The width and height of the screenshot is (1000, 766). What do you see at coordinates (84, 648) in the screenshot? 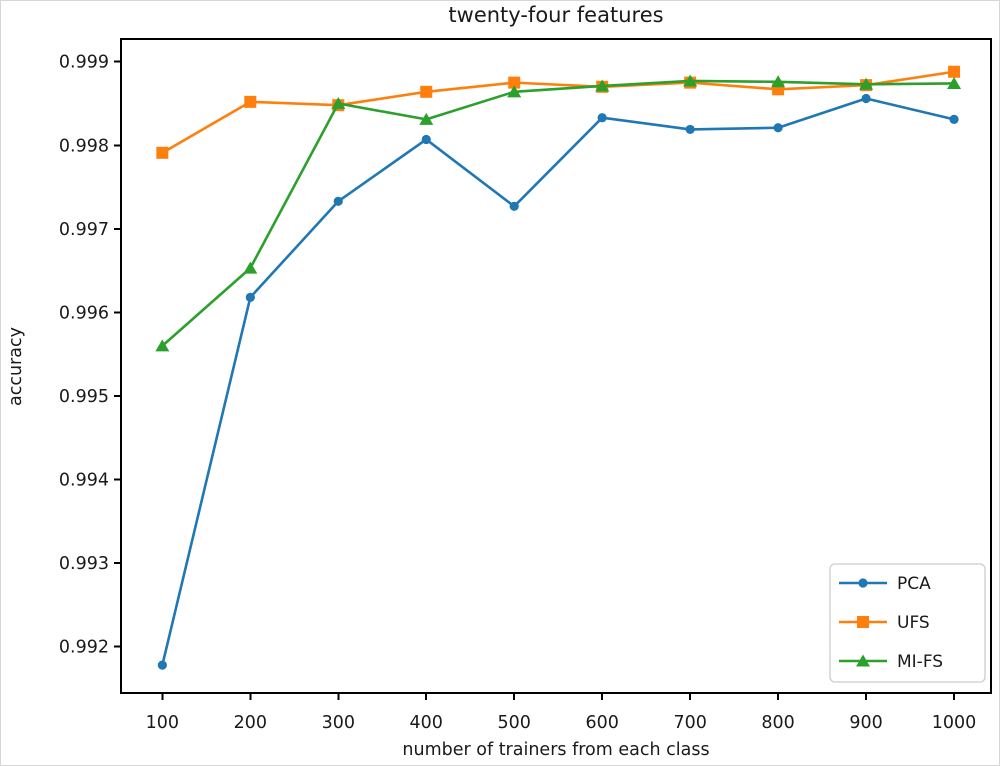
I see `y-tick-label: 0.992` at bounding box center [84, 648].